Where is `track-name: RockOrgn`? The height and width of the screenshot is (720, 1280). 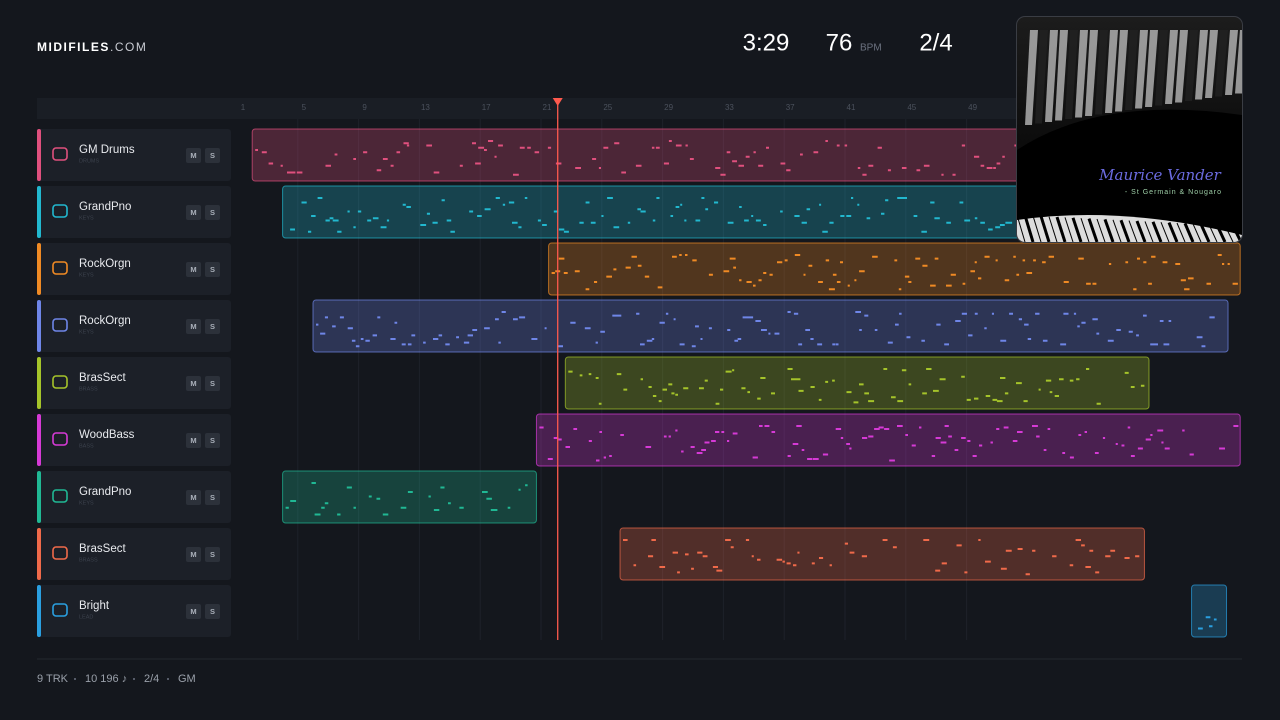 track-name: RockOrgn is located at coordinates (105, 321).